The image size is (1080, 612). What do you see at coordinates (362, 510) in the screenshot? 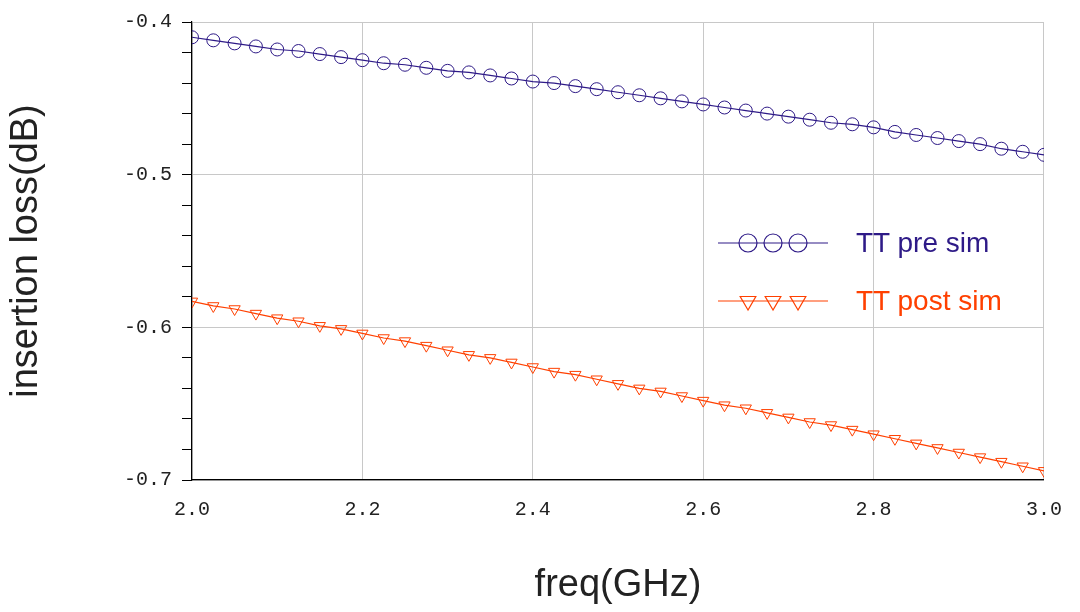
I see `x-tick-label: 2.2` at bounding box center [362, 510].